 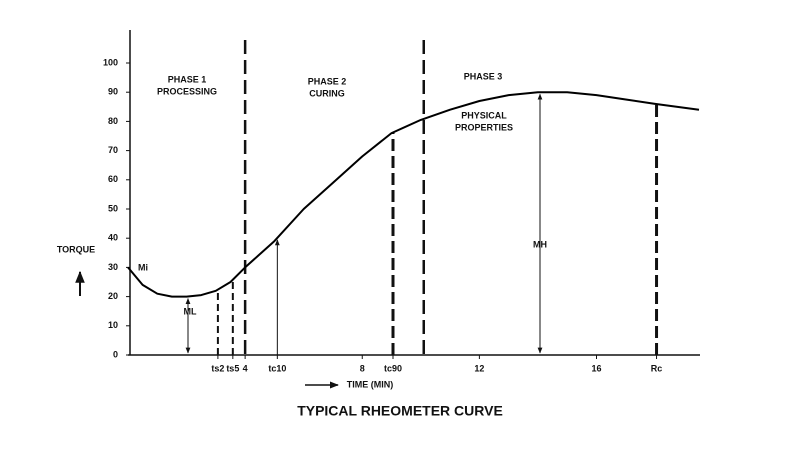 What do you see at coordinates (113, 179) in the screenshot?
I see `y-tick-label: 60` at bounding box center [113, 179].